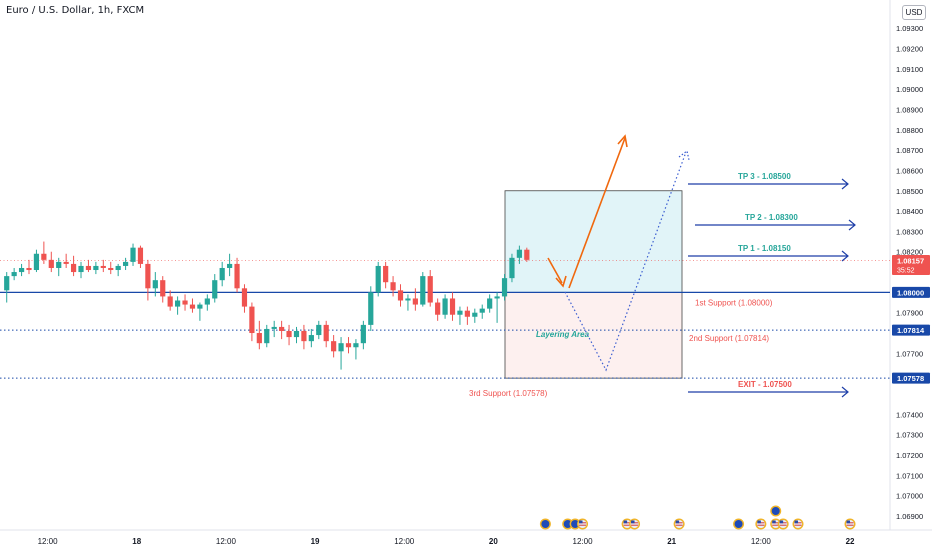 The width and height of the screenshot is (932, 550). What do you see at coordinates (909, 455) in the screenshot?
I see `price-tick: 1.07200` at bounding box center [909, 455].